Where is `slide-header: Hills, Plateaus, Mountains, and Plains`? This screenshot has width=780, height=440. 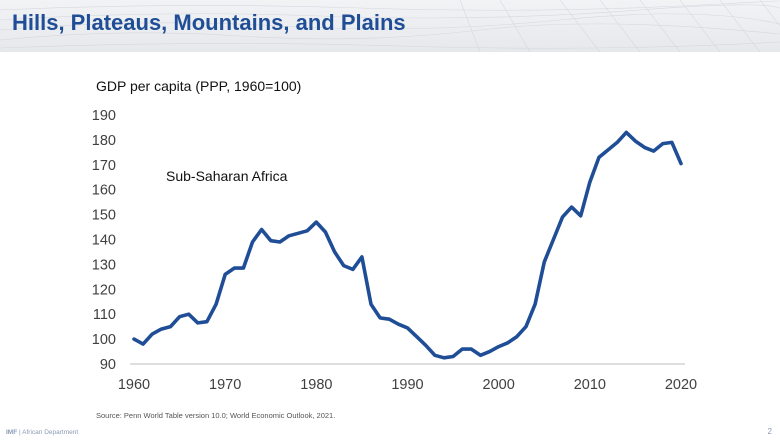
slide-header: Hills, Plateaus, Mountains, and Plains is located at coordinates (390, 26).